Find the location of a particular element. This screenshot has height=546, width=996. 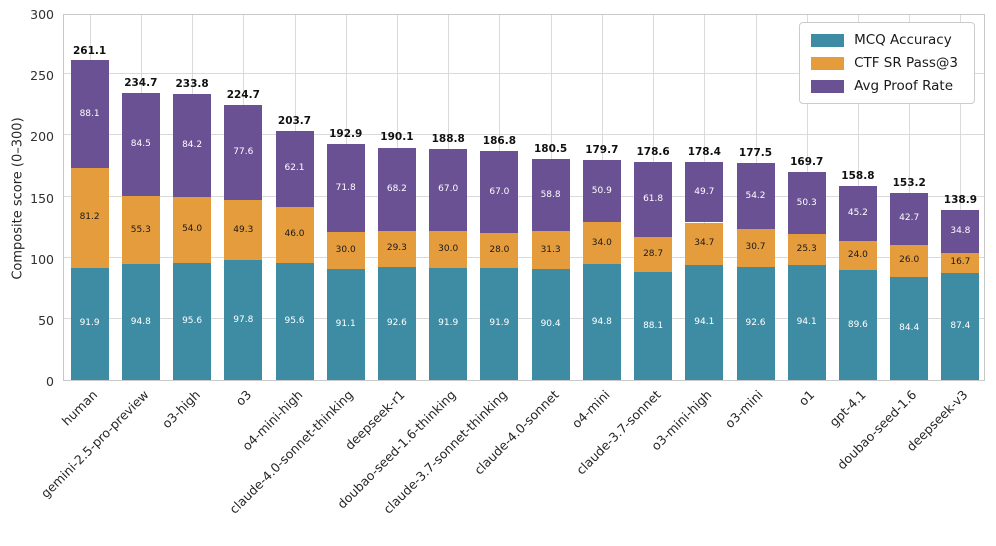

bar-segment: 94.1 is located at coordinates (806, 322).